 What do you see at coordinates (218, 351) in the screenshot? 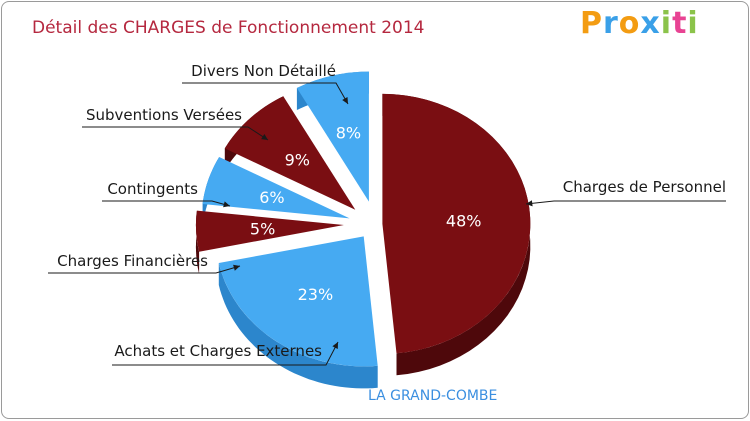
I see `category-label-1: Achats et Charges Externes` at bounding box center [218, 351].